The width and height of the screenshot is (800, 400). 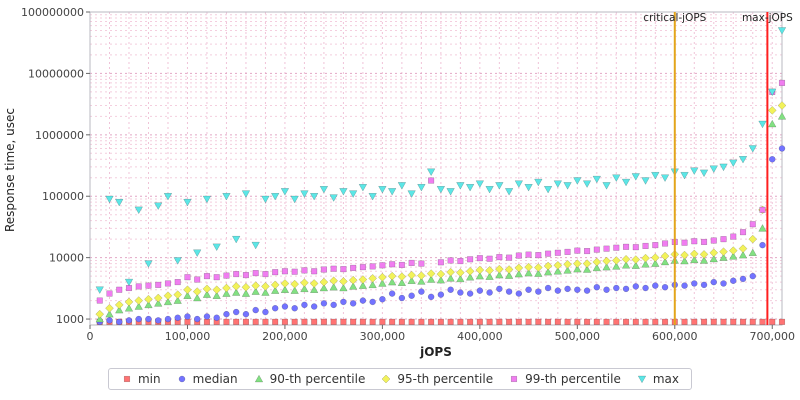 What do you see at coordinates (285, 336) in the screenshot?
I see `x-tick-label: 200,000` at bounding box center [285, 336].